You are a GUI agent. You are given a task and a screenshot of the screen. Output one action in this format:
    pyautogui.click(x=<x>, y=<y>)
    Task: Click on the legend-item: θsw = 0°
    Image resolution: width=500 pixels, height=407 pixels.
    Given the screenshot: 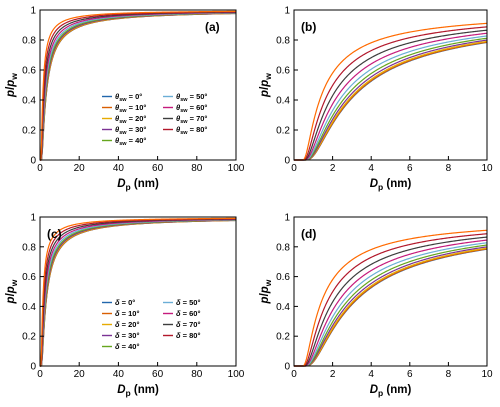 What is the action you would take?
    pyautogui.click(x=122, y=97)
    